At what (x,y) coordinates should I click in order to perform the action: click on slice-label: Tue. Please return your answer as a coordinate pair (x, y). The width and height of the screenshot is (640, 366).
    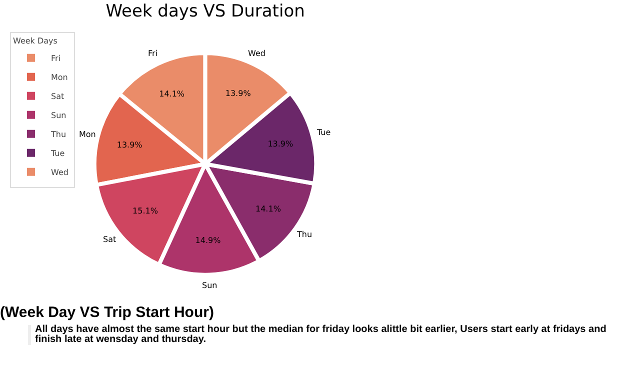
    Looking at the image, I should click on (323, 132).